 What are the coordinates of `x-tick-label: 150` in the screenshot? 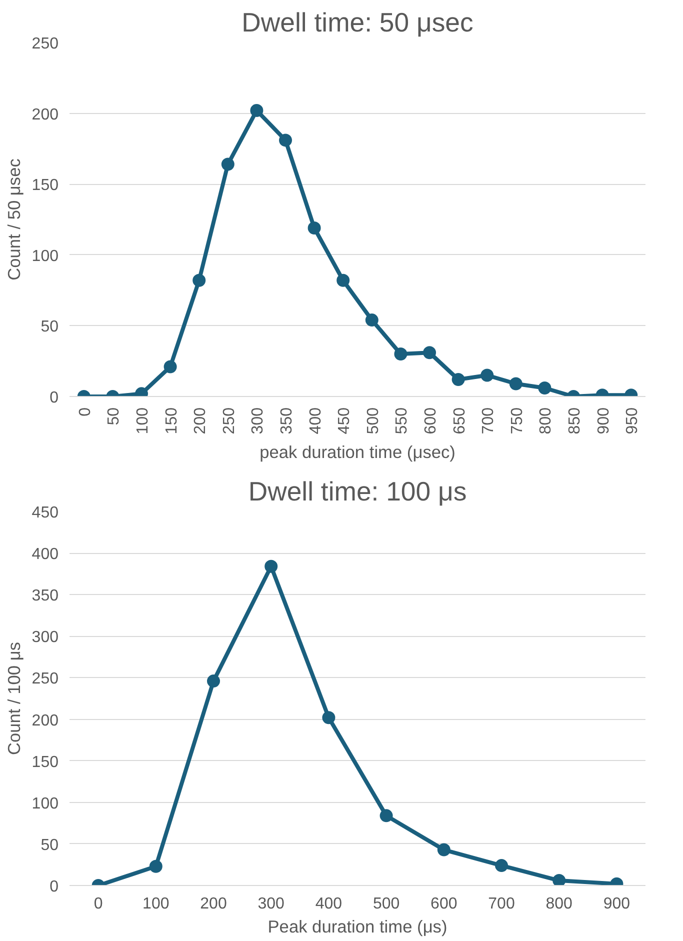 It's located at (171, 420).